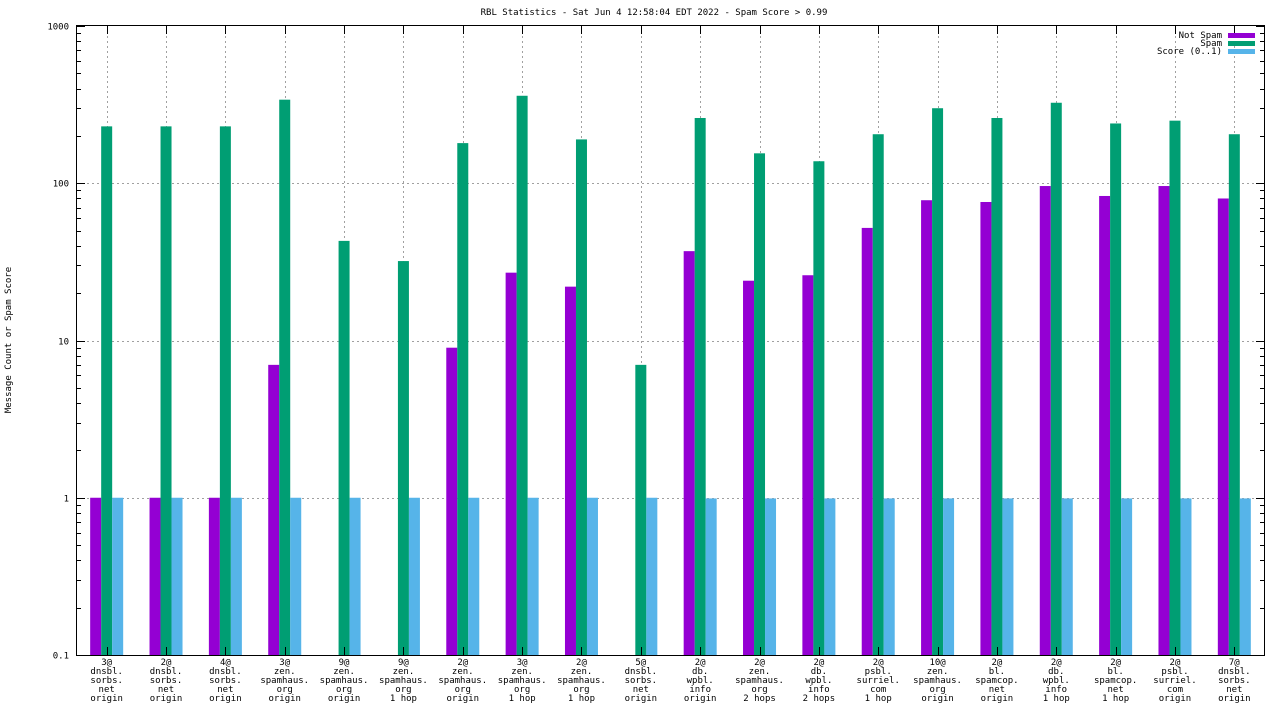 This screenshot has width=1280, height=720. I want to click on x-tick-label: 2@ db. wpbl. info 1 hop, so click(1056, 681).